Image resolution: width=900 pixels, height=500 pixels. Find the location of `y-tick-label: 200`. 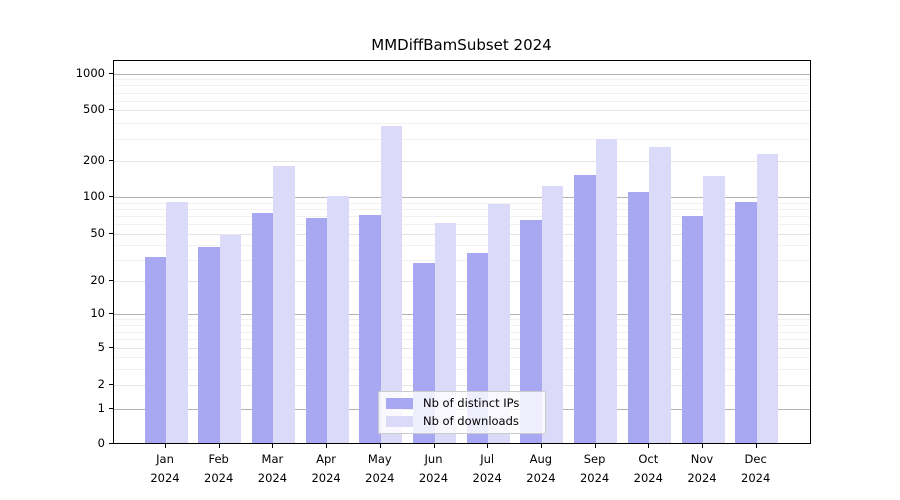

y-tick-label: 200 is located at coordinates (94, 160).